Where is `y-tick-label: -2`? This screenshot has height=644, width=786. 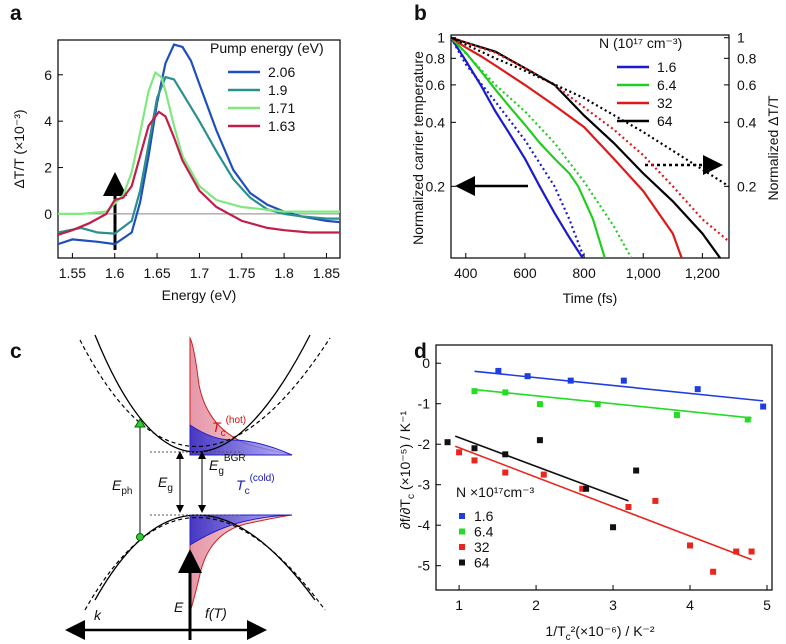 y-tick-label: -2 is located at coordinates (424, 444).